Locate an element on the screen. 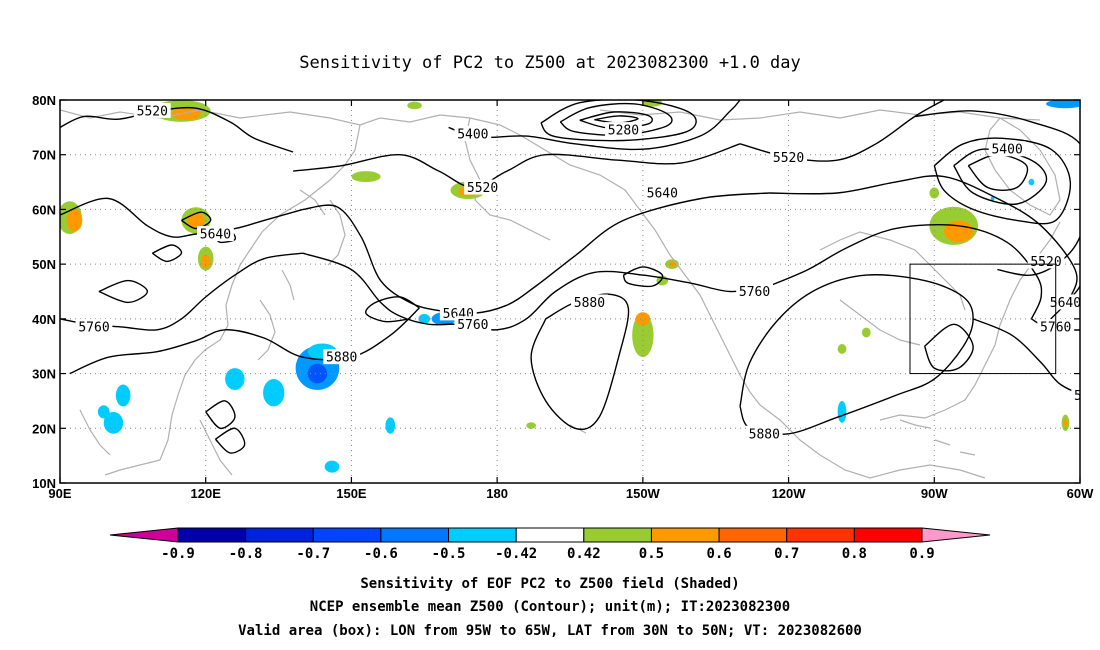 The width and height of the screenshot is (1100, 650). lon-tick-label: 180 is located at coordinates (497, 493).